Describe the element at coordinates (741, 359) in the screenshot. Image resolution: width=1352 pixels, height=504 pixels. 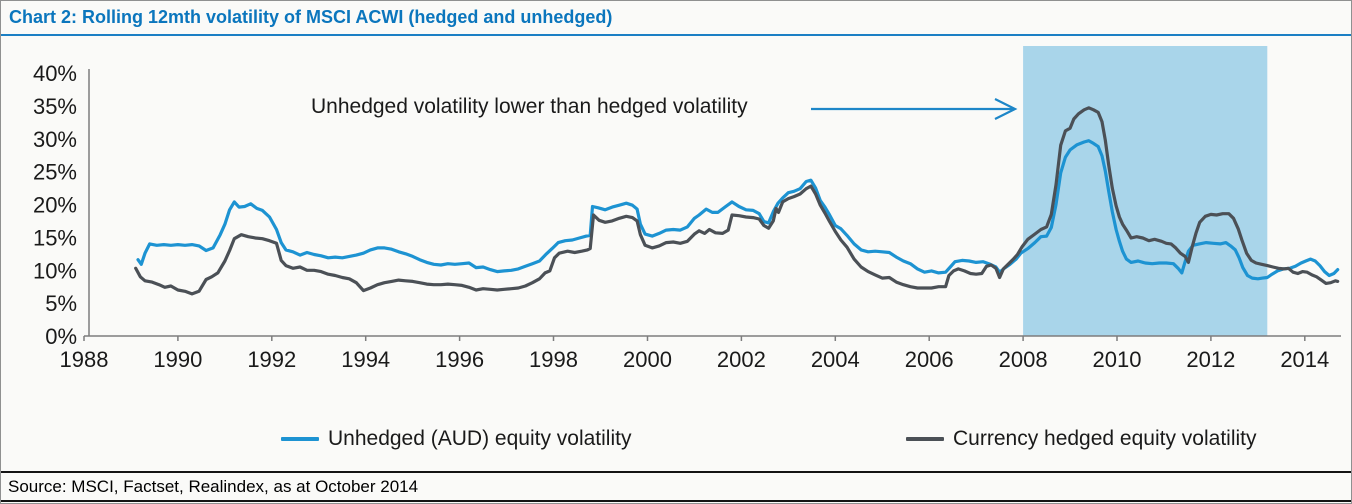
I see `x-axis-label: 2002` at that location.